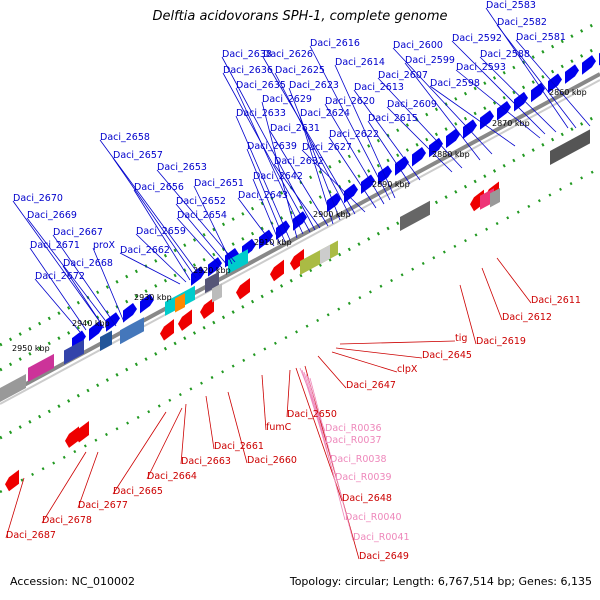  Describe the element at coordinates (354, 134) in the screenshot. I see `forward-gene-label: Daci_2622` at that location.